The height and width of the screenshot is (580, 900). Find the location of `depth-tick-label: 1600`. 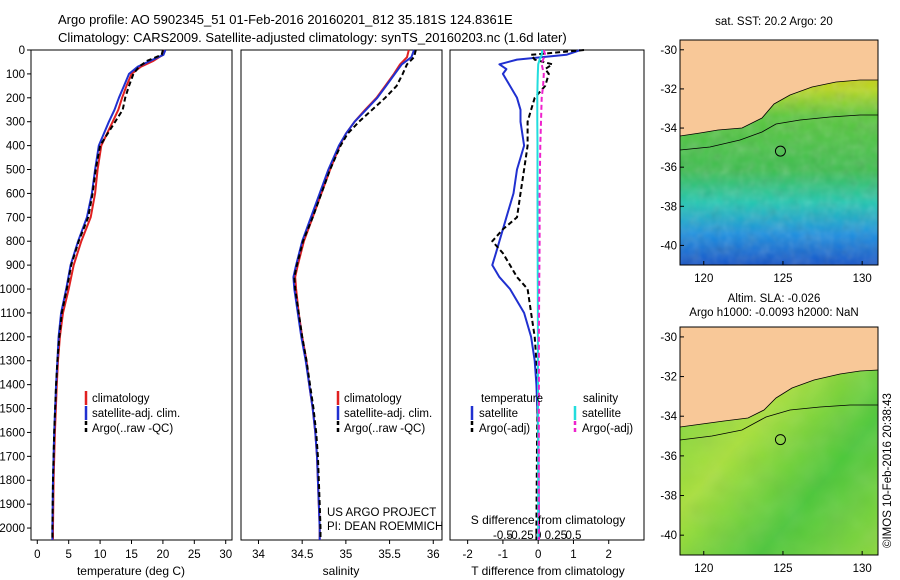

depth-tick-label: 1600 is located at coordinates (12, 433).